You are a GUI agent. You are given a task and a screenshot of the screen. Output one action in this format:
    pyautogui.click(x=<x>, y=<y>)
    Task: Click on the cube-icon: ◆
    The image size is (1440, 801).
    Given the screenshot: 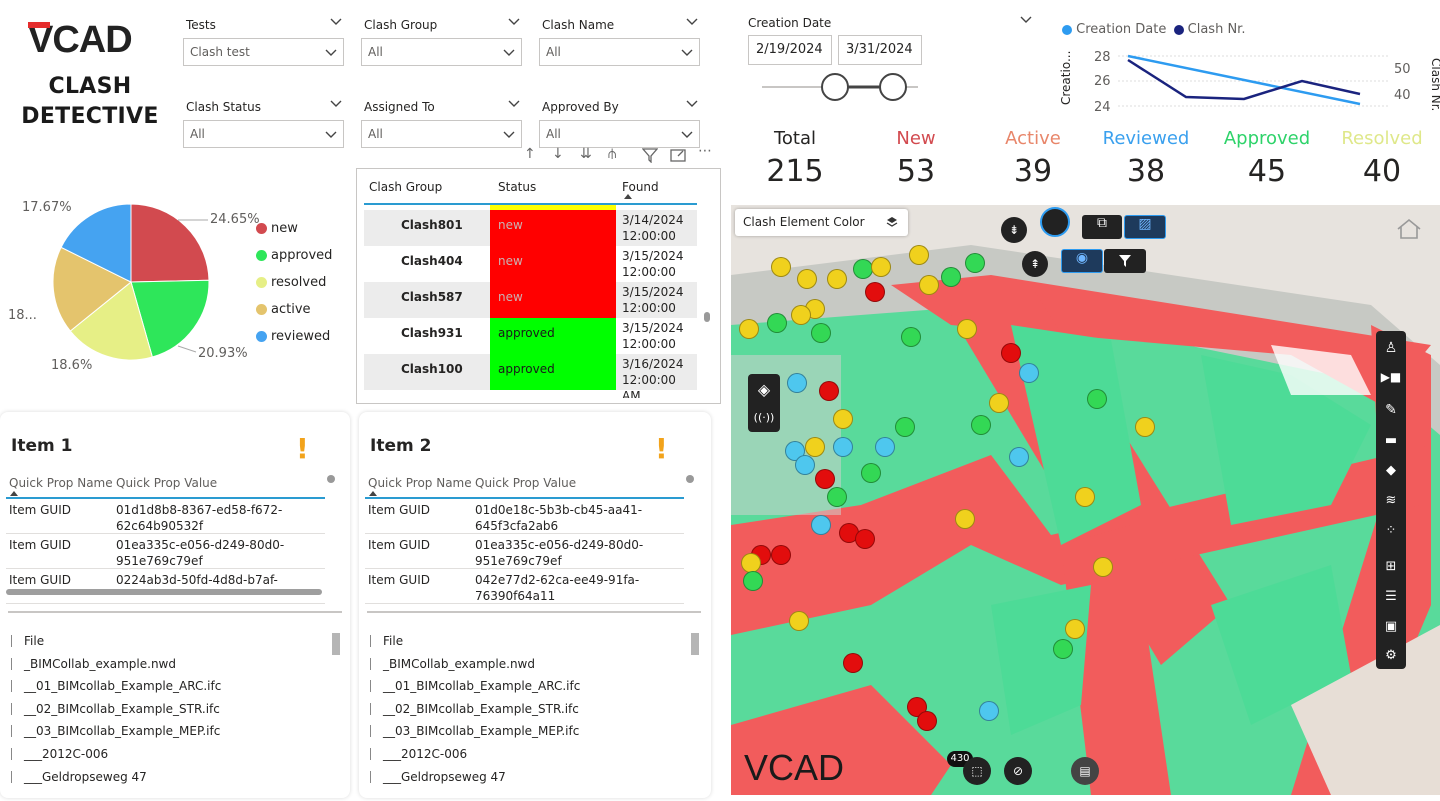 What is the action you would take?
    pyautogui.click(x=1391, y=470)
    